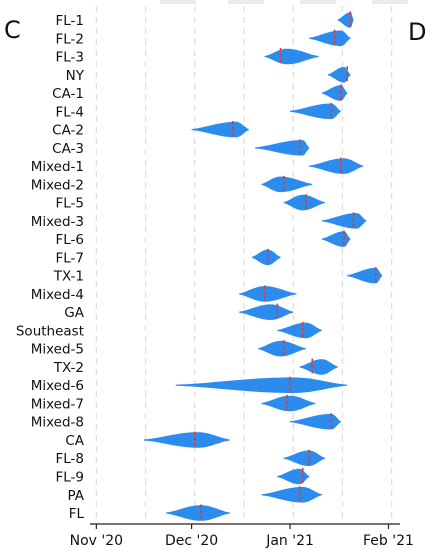 This screenshot has height=550, width=430. What do you see at coordinates (74, 313) in the screenshot?
I see `row-label: GA` at bounding box center [74, 313].